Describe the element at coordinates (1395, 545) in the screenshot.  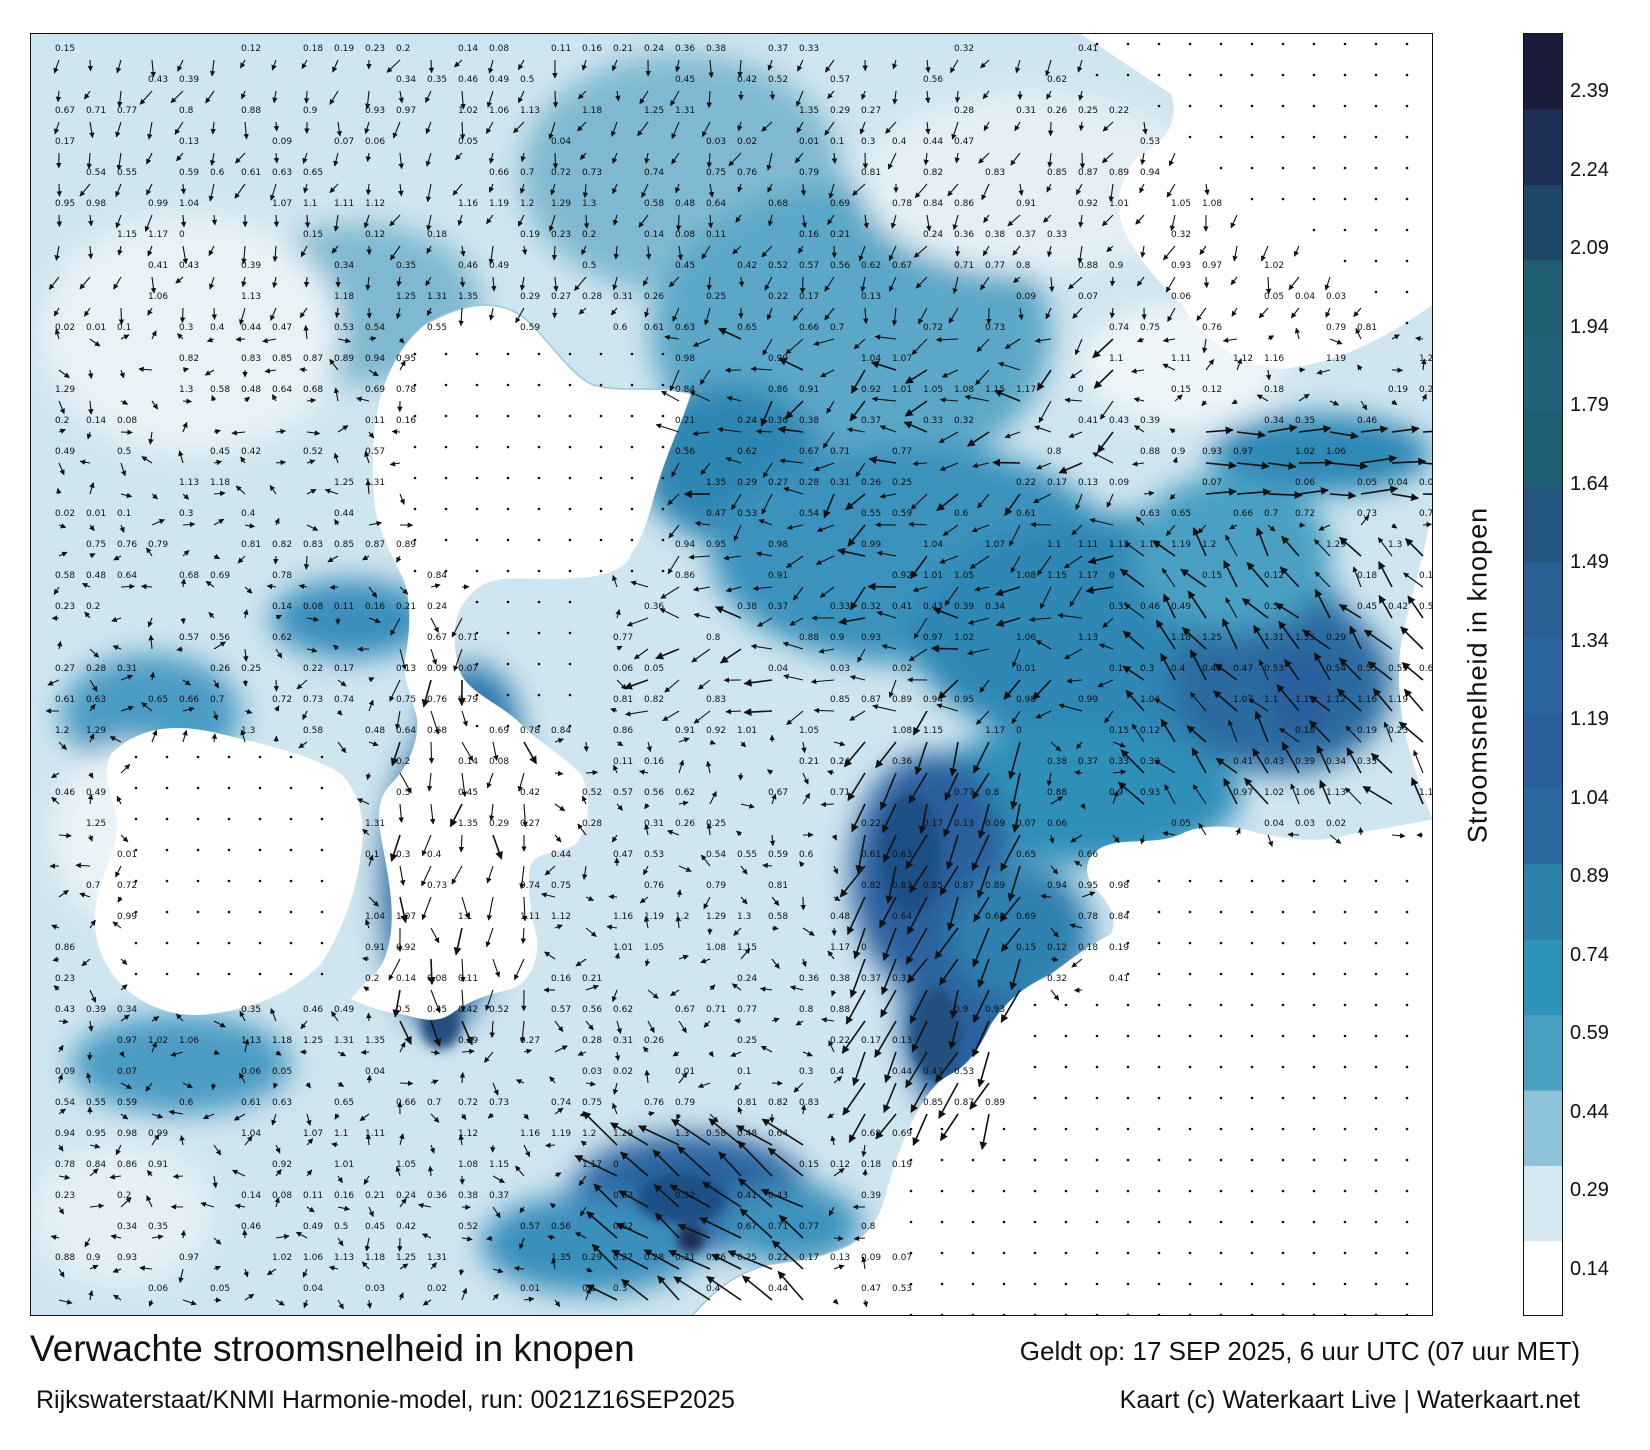
I see `speed-value-label: 1.3` at that location.